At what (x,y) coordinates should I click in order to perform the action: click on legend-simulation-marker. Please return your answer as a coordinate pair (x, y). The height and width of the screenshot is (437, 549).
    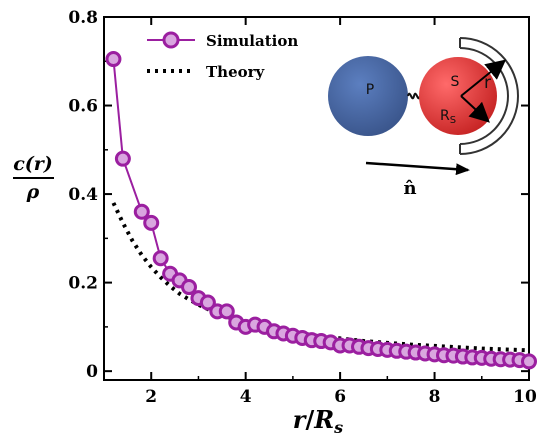
    Looking at the image, I should click on (171, 40).